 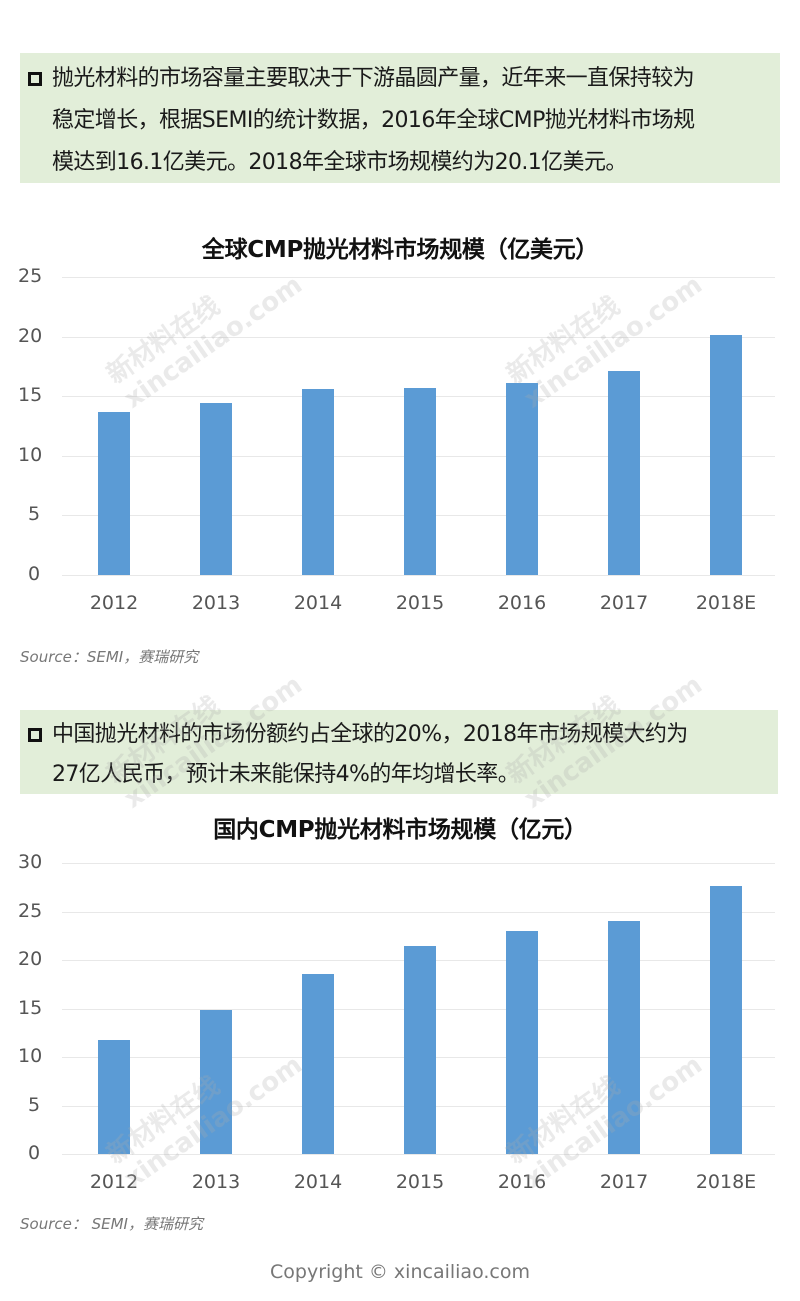 What do you see at coordinates (400, 1272) in the screenshot?
I see `copyright-footer: Copyright © xincailiao.com` at bounding box center [400, 1272].